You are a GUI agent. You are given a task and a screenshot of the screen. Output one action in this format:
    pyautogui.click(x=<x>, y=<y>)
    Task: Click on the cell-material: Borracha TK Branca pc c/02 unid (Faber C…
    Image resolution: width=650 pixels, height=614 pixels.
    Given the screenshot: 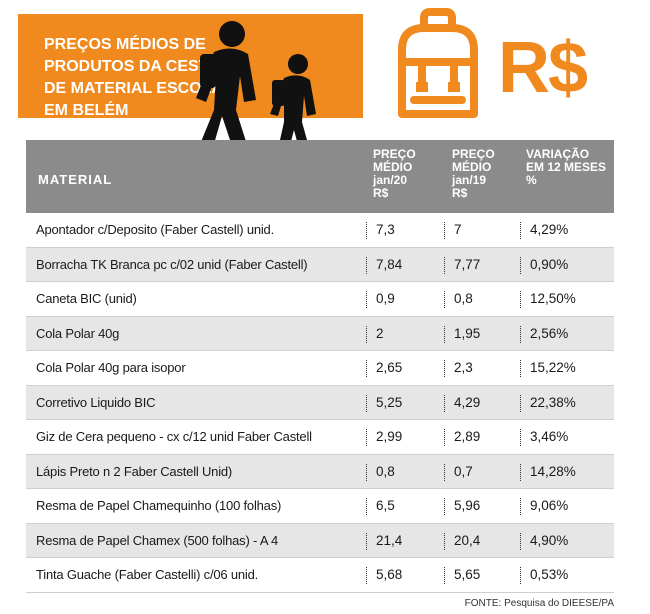 What is the action you would take?
    pyautogui.click(x=172, y=264)
    